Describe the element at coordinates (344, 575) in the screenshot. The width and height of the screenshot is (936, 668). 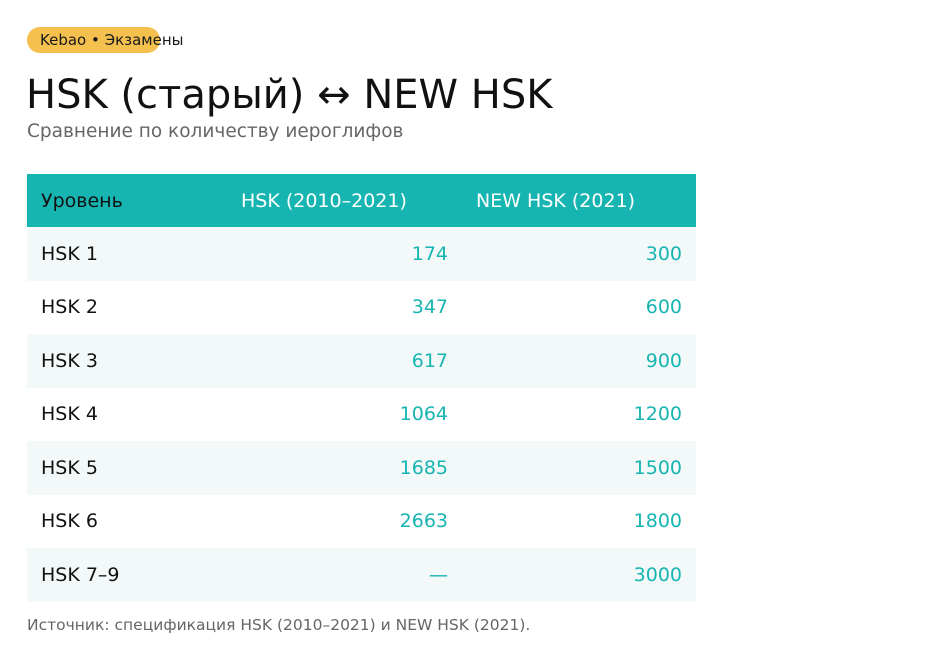
I see `old-hsk-cell: —` at that location.